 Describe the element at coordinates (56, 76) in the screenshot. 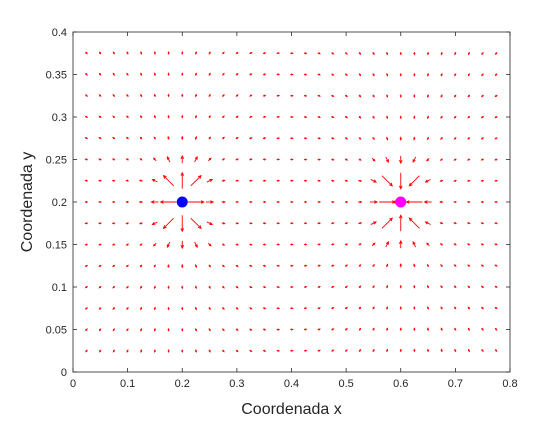

I see `y-tick-label: 0.35` at that location.